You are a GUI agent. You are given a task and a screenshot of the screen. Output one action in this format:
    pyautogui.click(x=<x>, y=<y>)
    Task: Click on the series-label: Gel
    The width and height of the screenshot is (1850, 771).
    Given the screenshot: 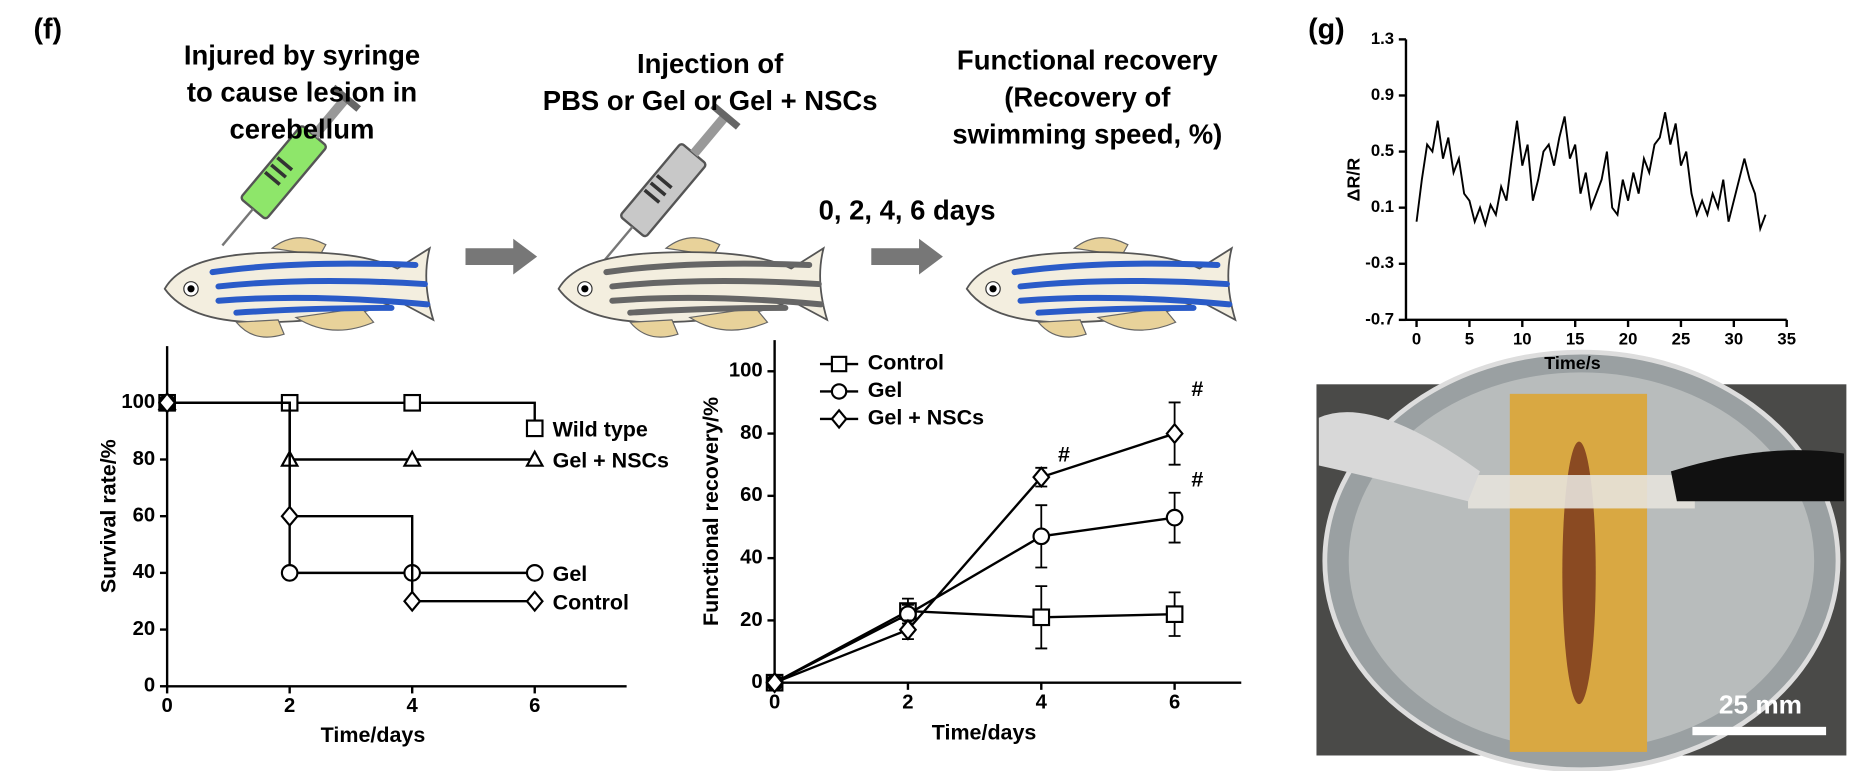 What is the action you would take?
    pyautogui.click(x=570, y=574)
    